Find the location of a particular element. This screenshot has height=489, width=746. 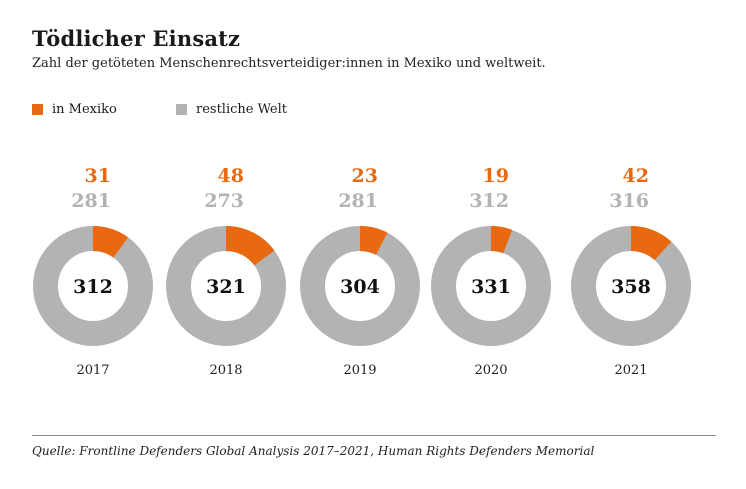

slice-mexico-2018 is located at coordinates (250, 246).